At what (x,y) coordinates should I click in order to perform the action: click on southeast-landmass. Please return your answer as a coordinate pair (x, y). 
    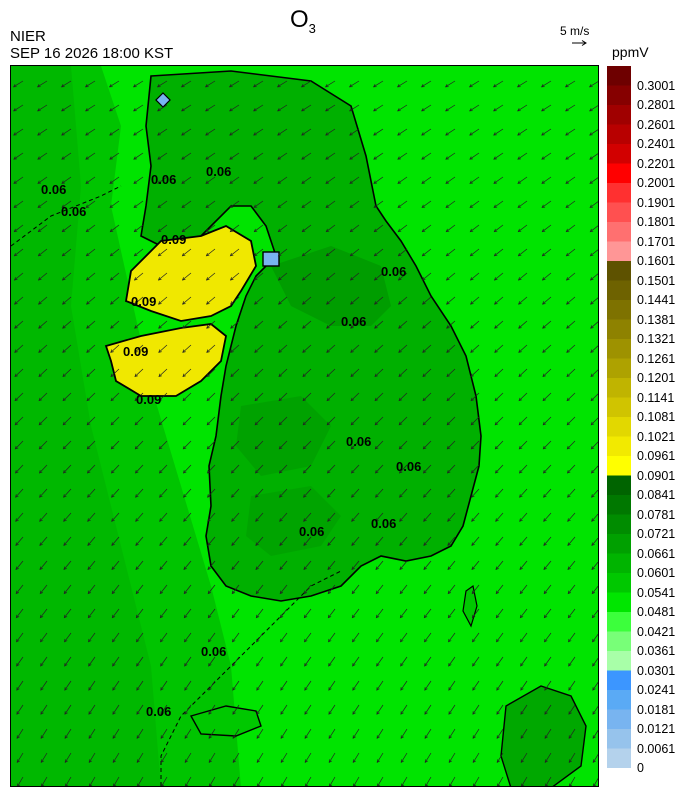
    Looking at the image, I should click on (543, 735).